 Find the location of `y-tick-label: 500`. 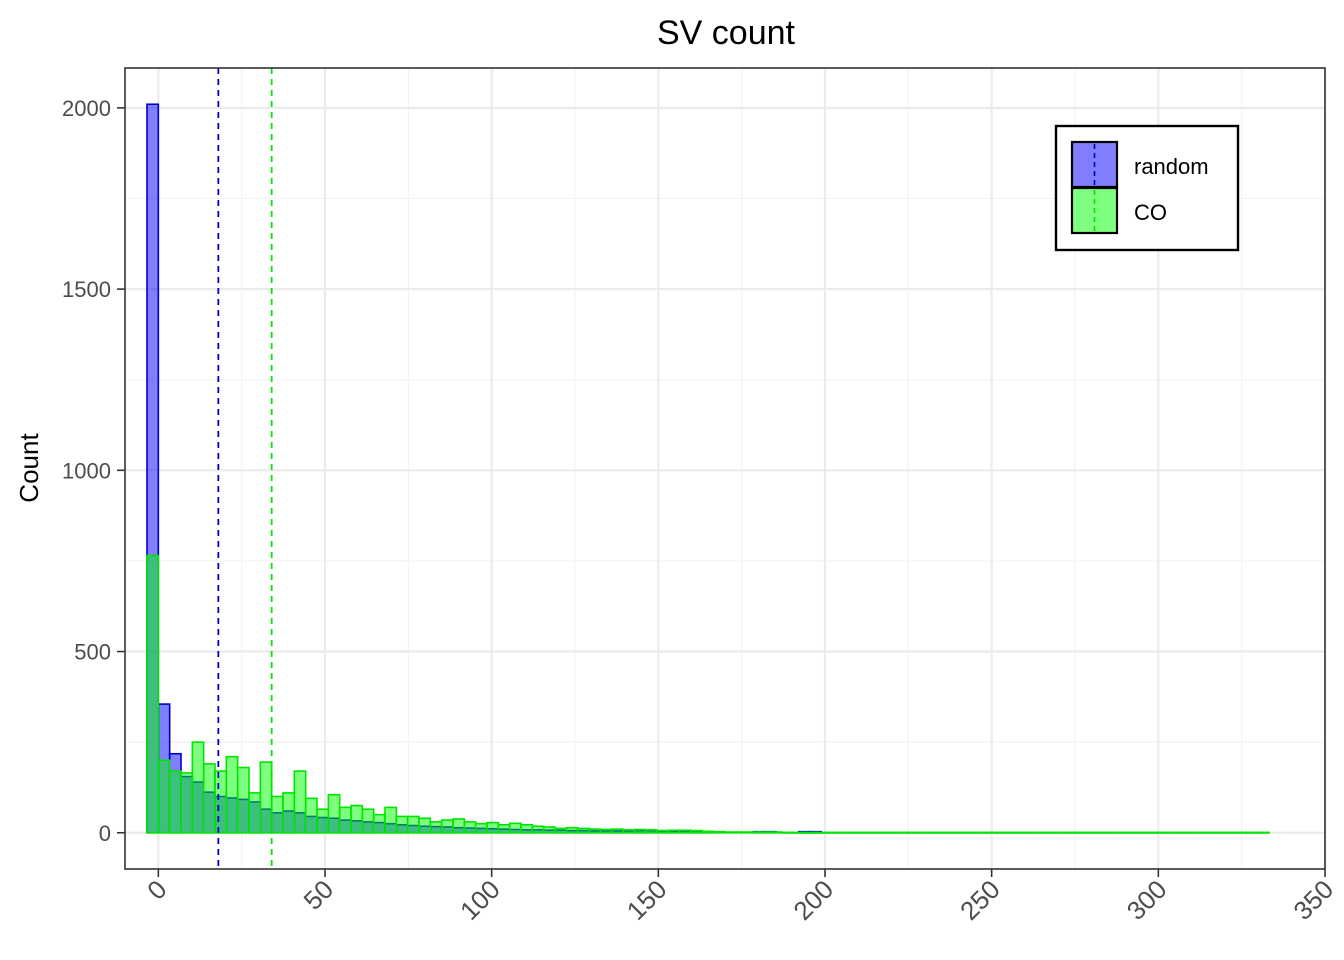

y-tick-label: 500 is located at coordinates (92, 652).